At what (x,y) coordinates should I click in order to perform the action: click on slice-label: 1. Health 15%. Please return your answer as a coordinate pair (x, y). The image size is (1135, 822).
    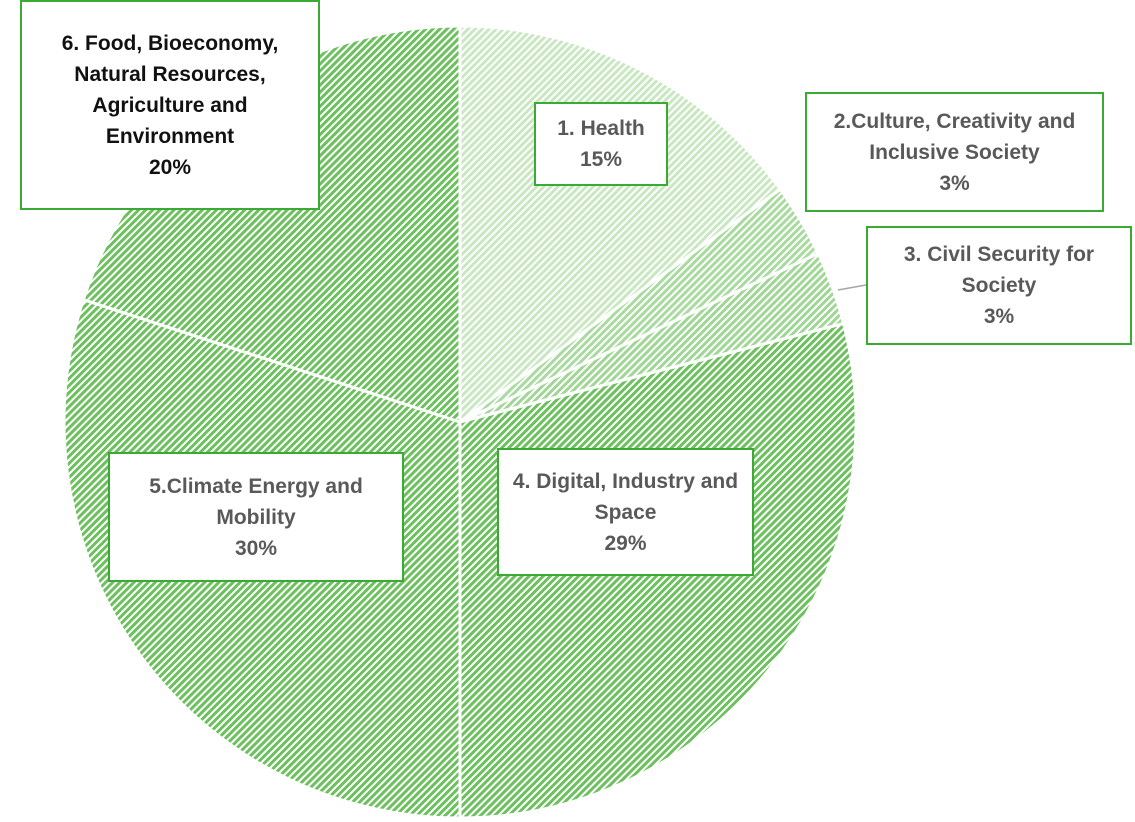
    Looking at the image, I should click on (601, 144).